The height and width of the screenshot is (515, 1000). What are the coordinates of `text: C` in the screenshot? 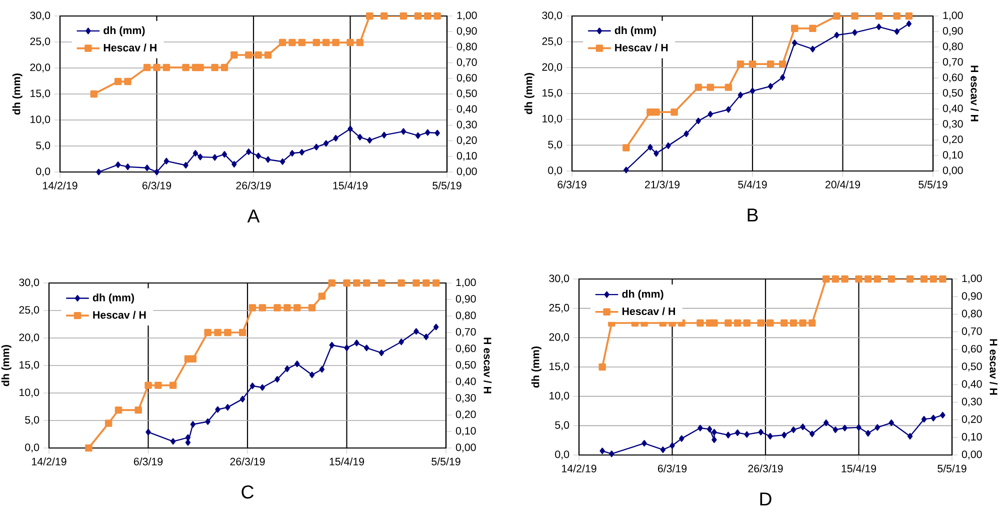 It's located at (248, 492).